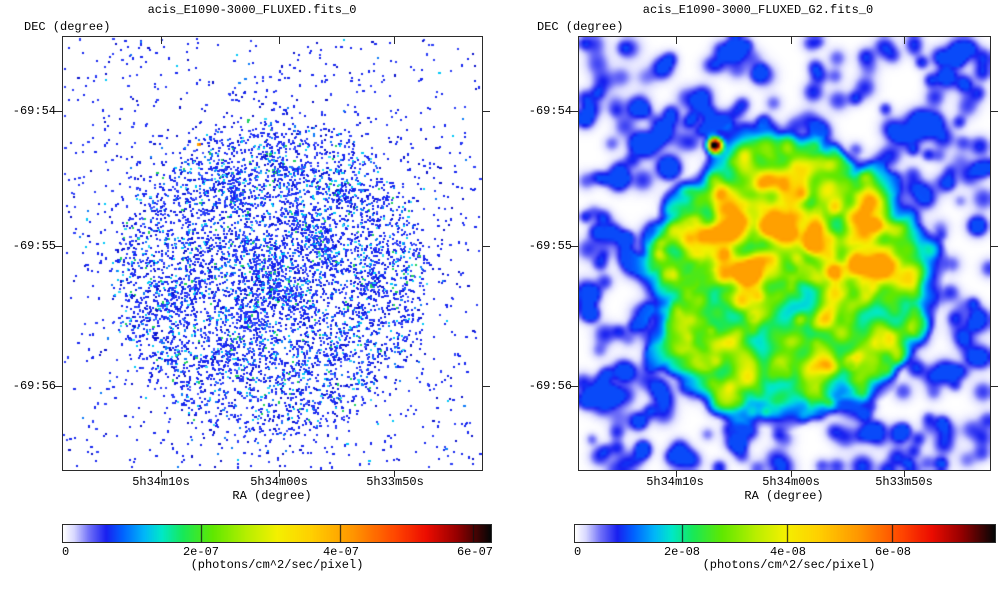  I want to click on right-x-tick-label: 5h34m00s, so click(791, 482).